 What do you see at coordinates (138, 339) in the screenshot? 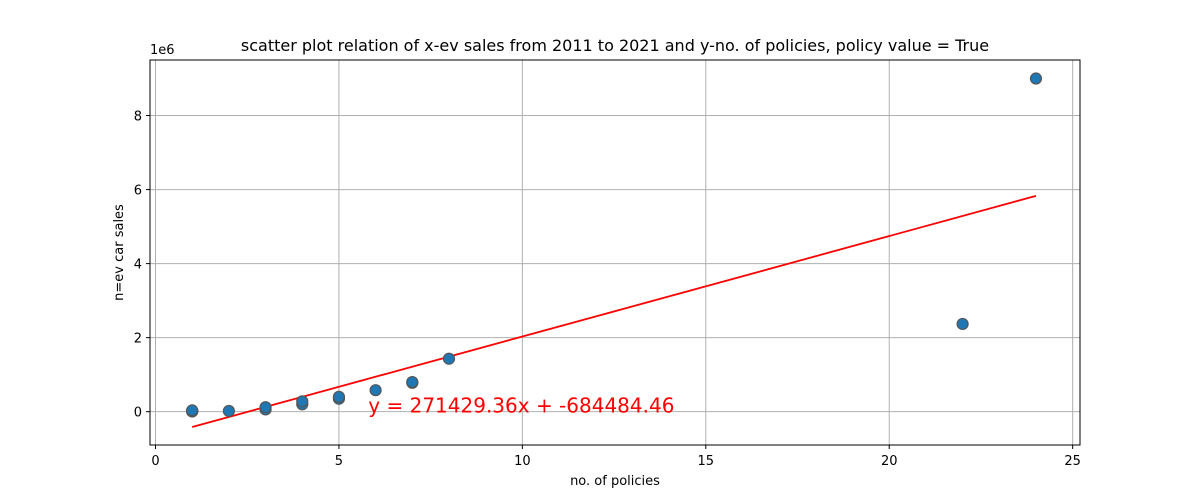
I see `y-tick-label: 2` at bounding box center [138, 339].